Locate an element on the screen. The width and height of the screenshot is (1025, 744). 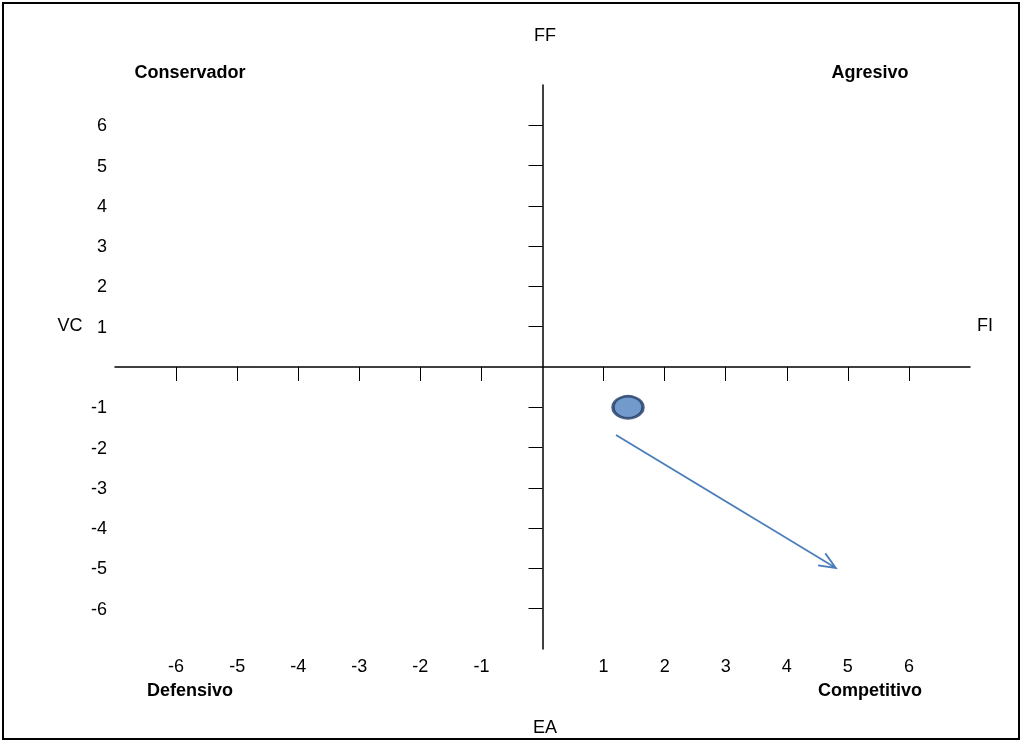
x-tick-label: -4 is located at coordinates (298, 666).